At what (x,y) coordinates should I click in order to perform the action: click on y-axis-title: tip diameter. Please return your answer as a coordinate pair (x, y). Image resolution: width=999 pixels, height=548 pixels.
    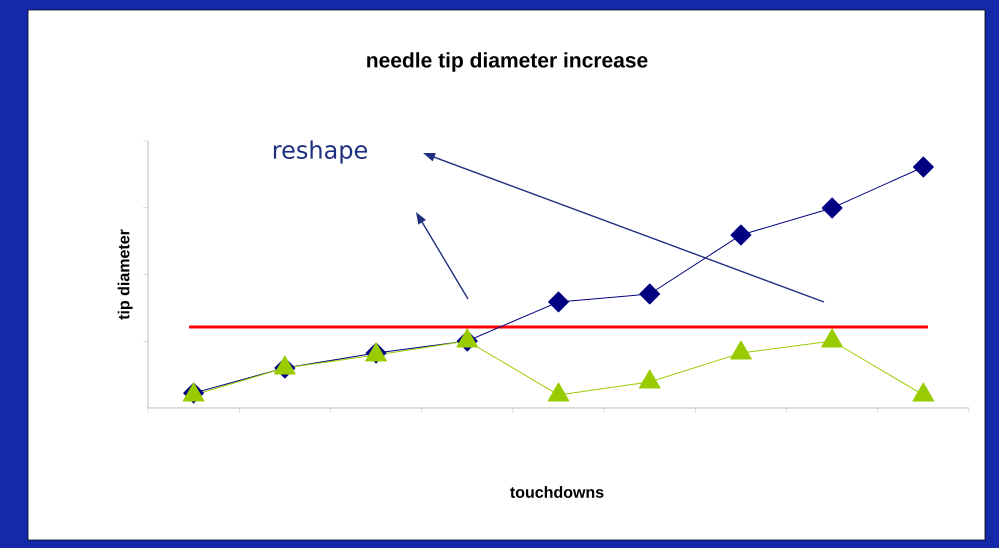
    Looking at the image, I should click on (125, 274).